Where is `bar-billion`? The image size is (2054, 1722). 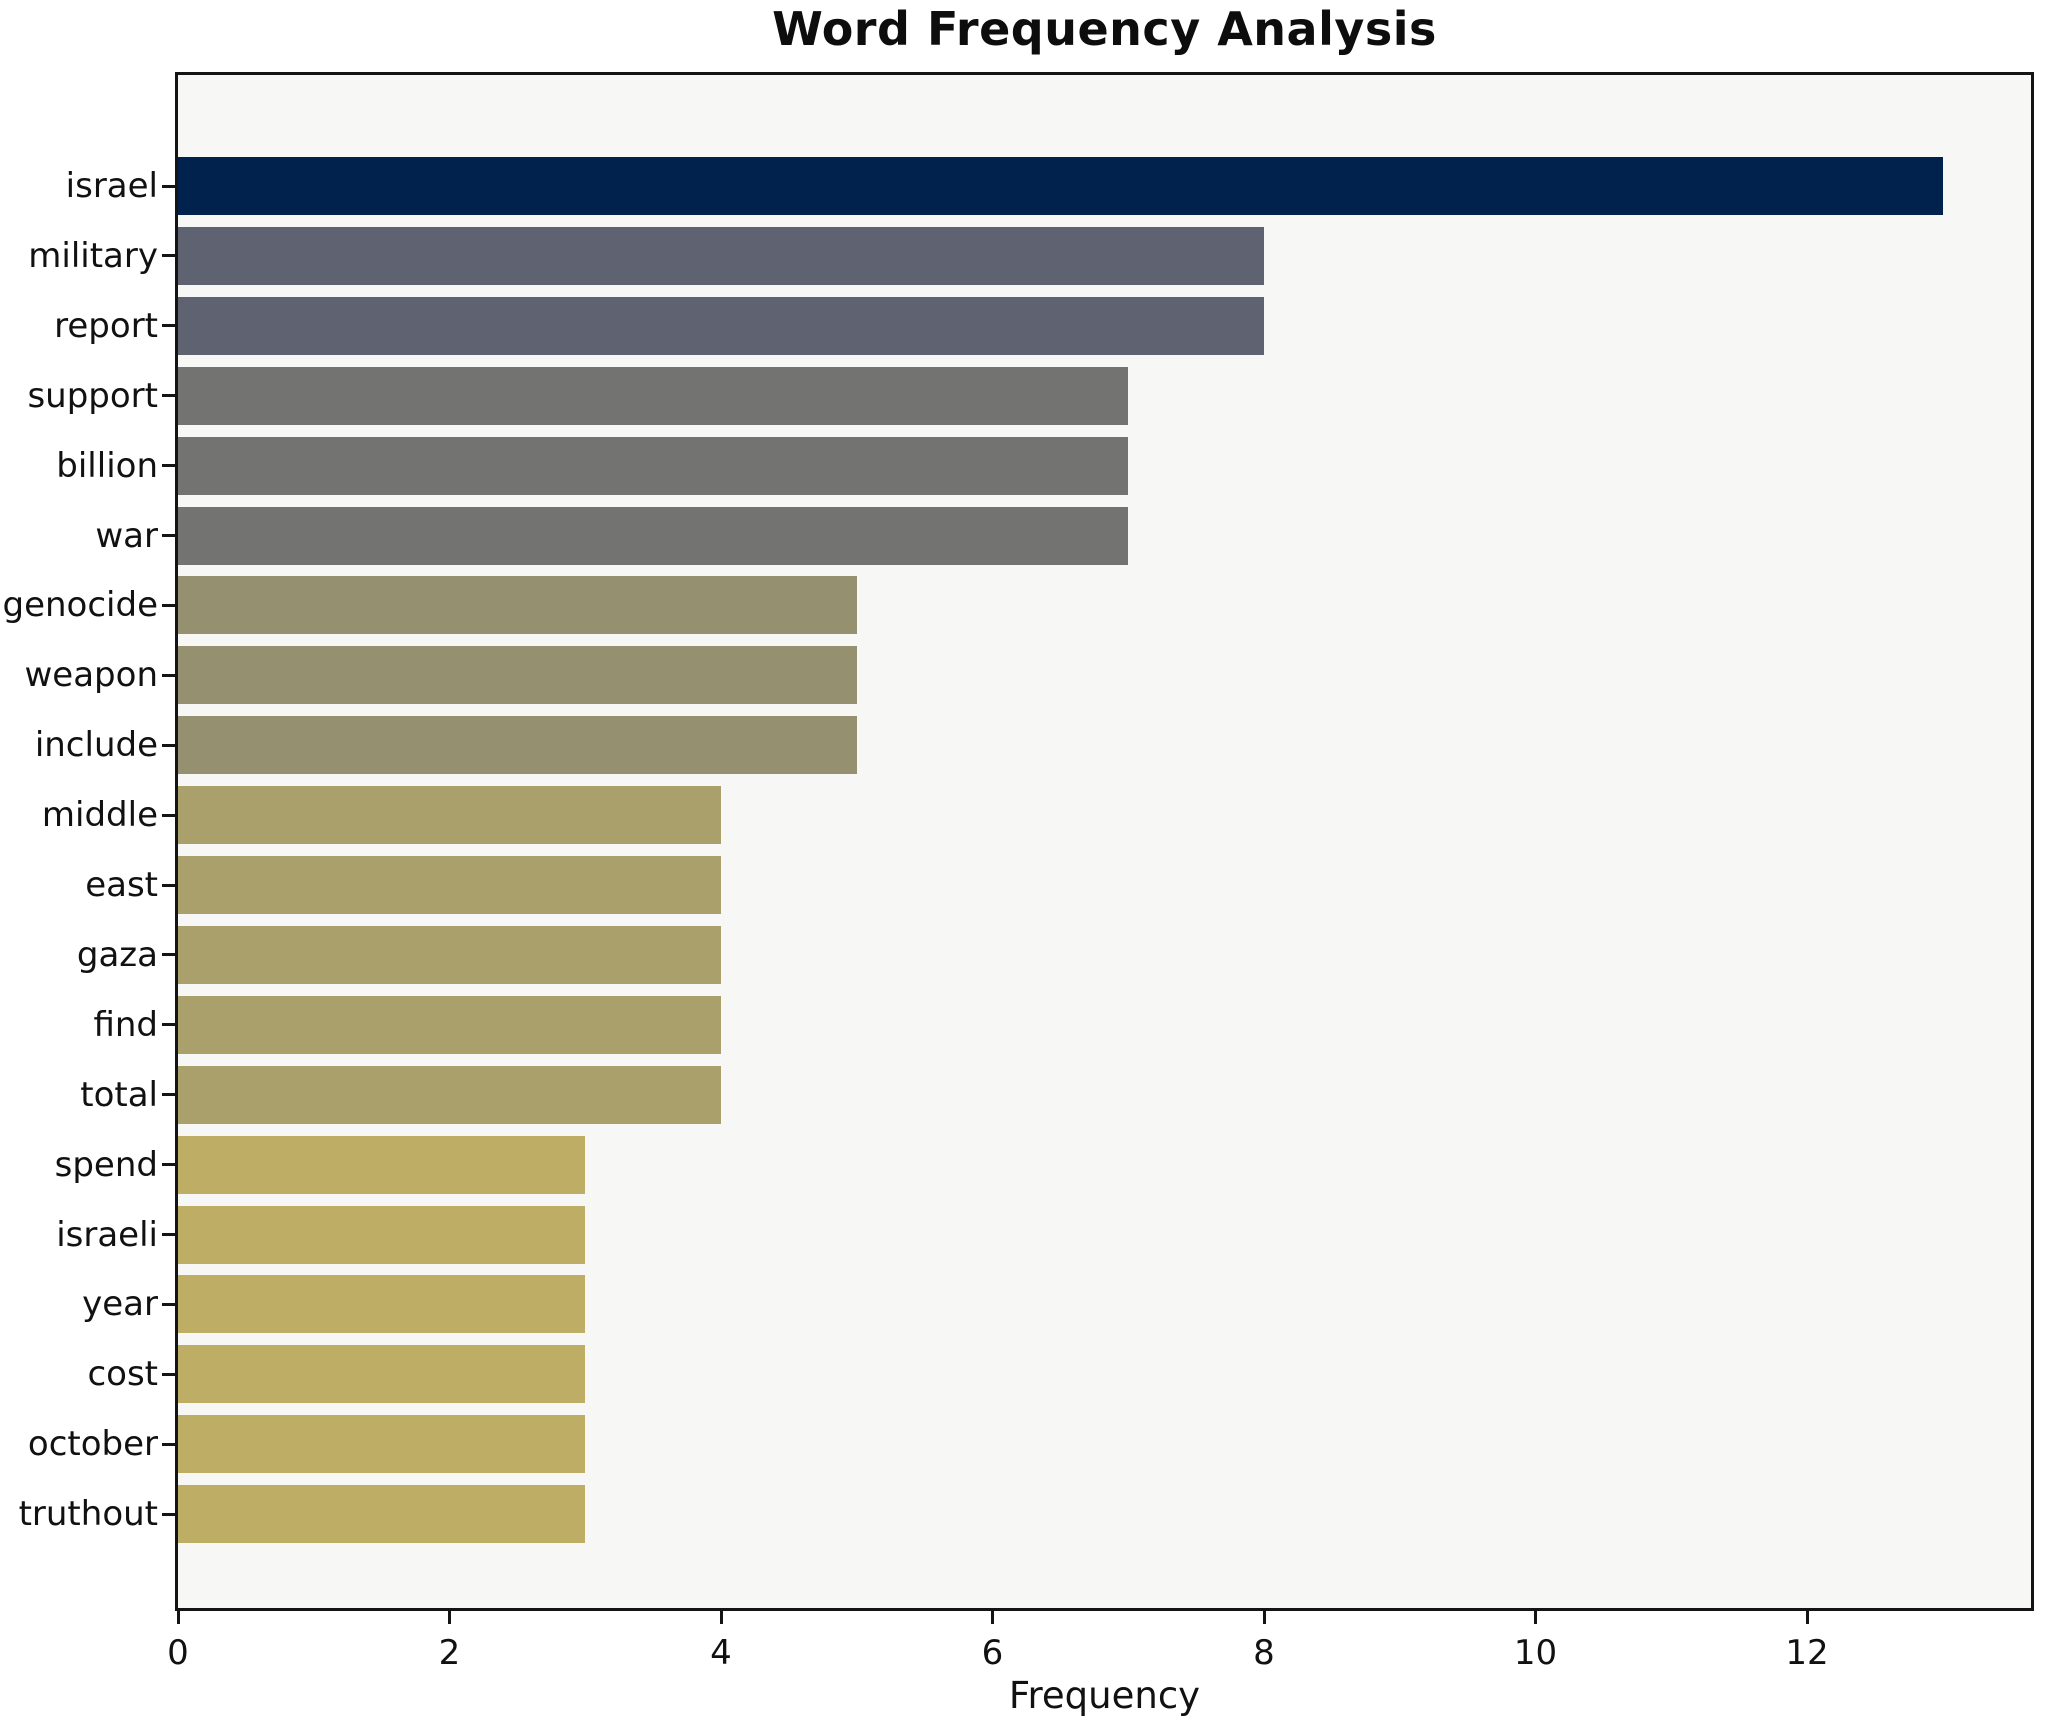 bar-billion is located at coordinates (653, 465).